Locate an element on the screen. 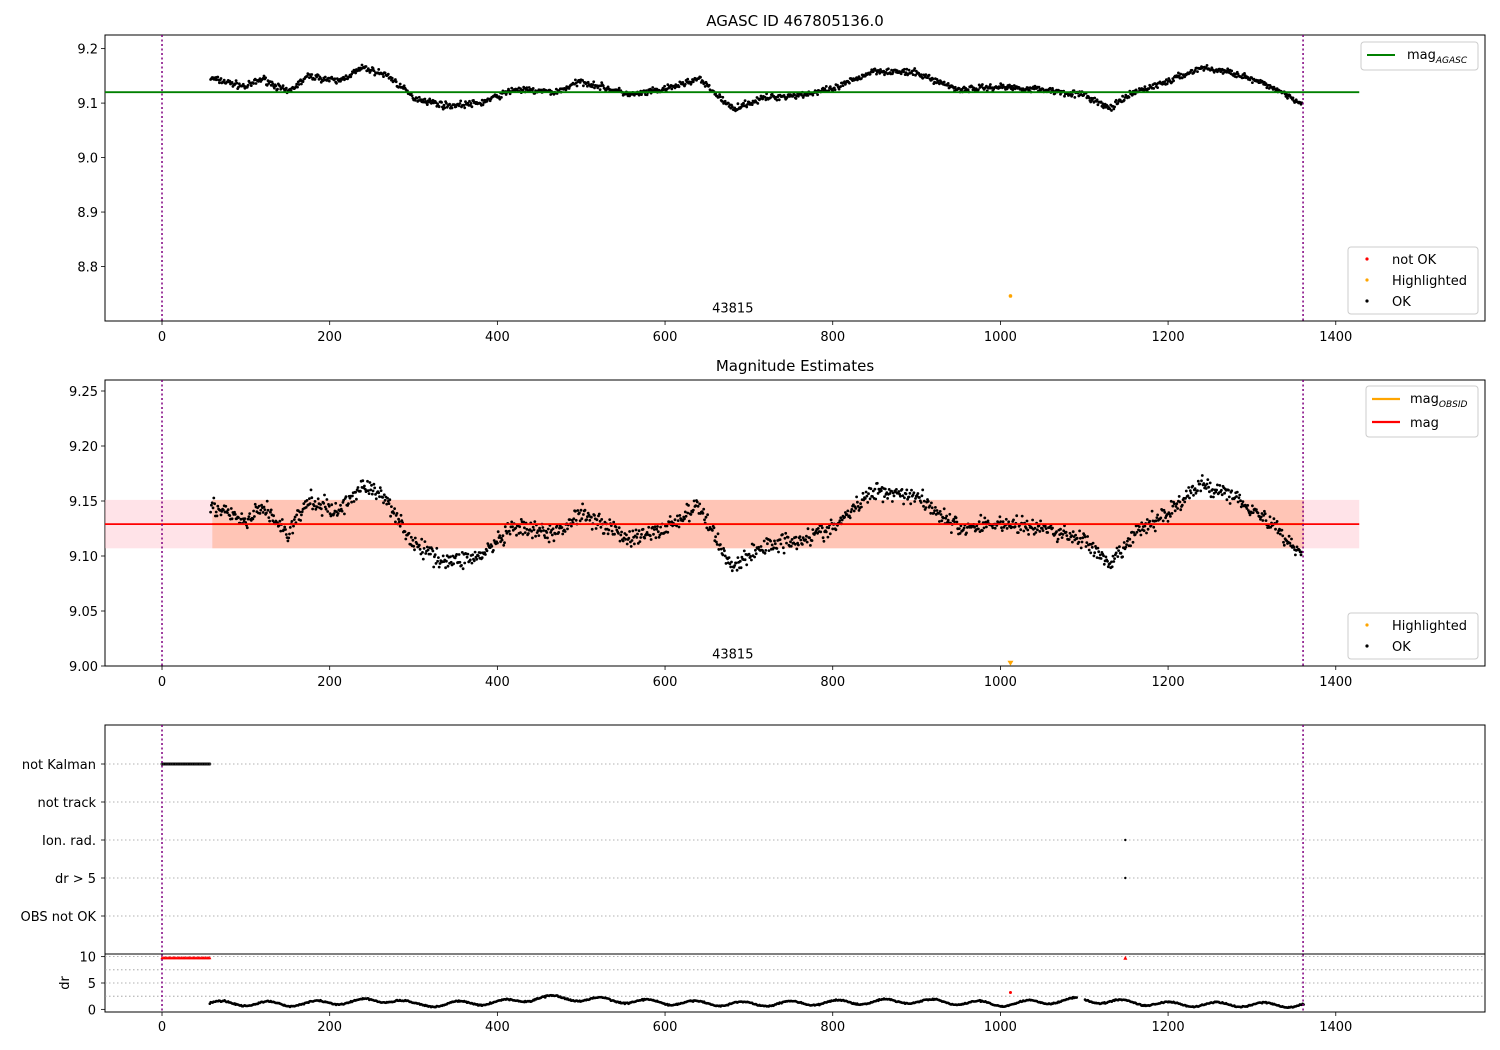  magnitude-ytick-label: 9.05 is located at coordinates (83, 612).